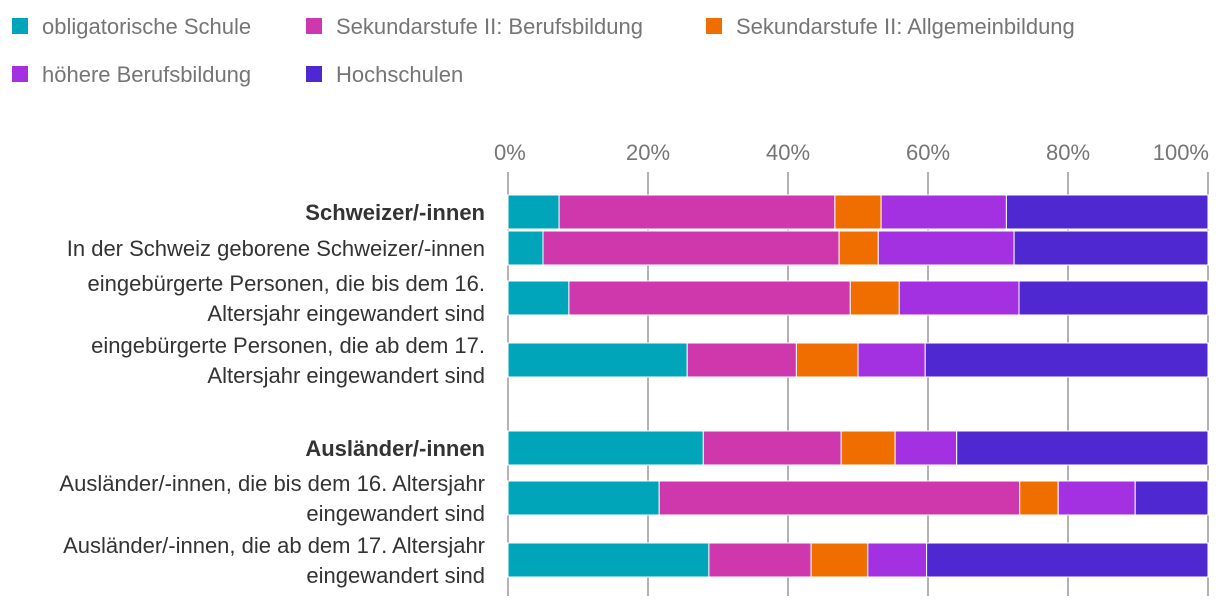  Describe the element at coordinates (827, 360) in the screenshot. I see `bar-row3-sekundarstufe-ii-allgemeinbildung` at that location.